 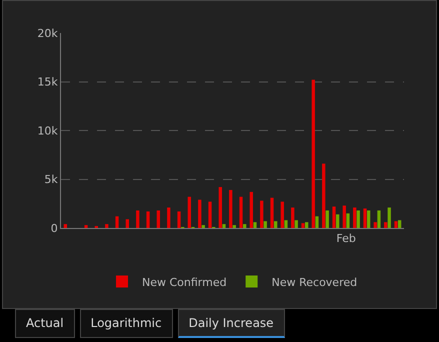 What do you see at coordinates (47, 33) in the screenshot?
I see `y-tick-label: 20k` at bounding box center [47, 33].